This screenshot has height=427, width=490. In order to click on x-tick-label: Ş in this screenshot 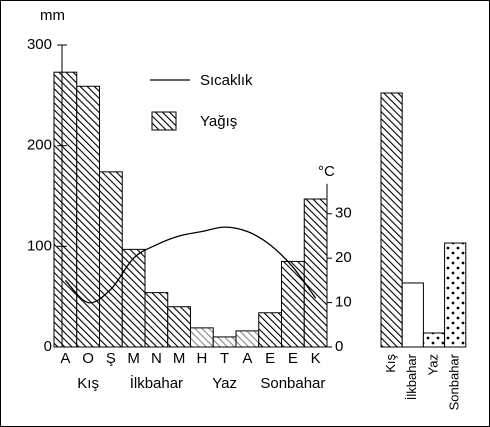, I will do `click(111, 358)`.